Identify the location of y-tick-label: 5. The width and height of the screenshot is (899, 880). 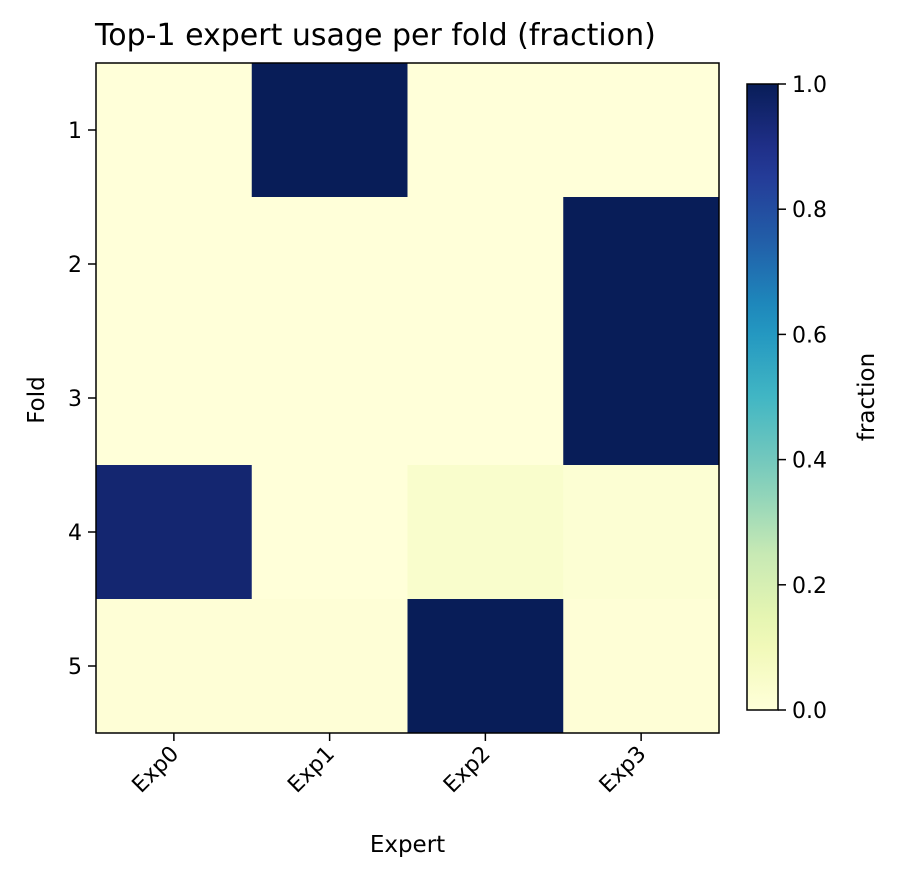
(75, 667).